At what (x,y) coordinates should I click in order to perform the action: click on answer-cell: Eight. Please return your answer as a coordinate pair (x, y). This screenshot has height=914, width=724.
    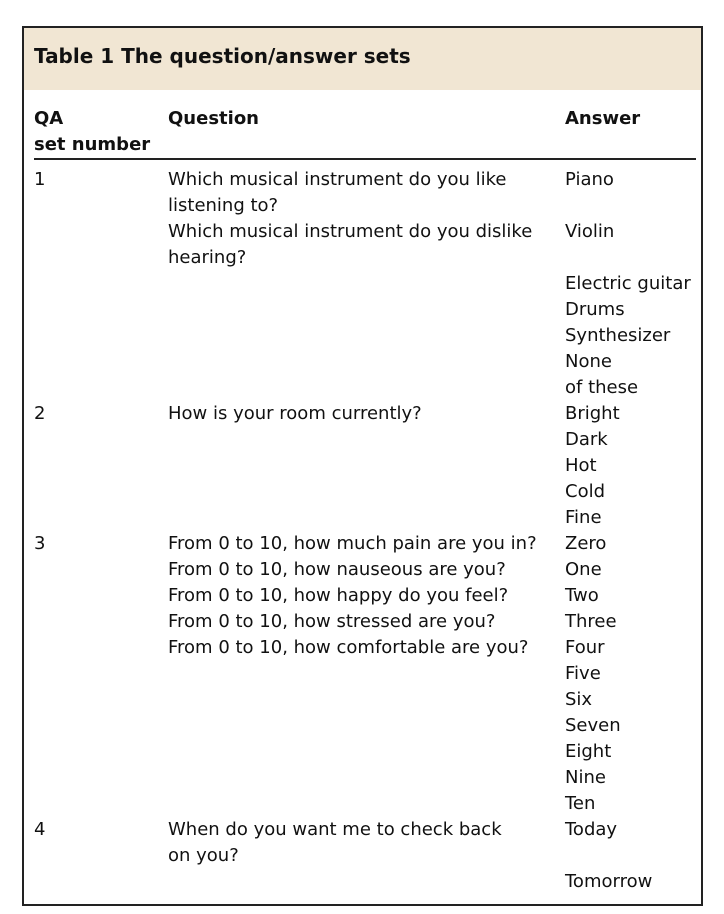
    Looking at the image, I should click on (588, 751).